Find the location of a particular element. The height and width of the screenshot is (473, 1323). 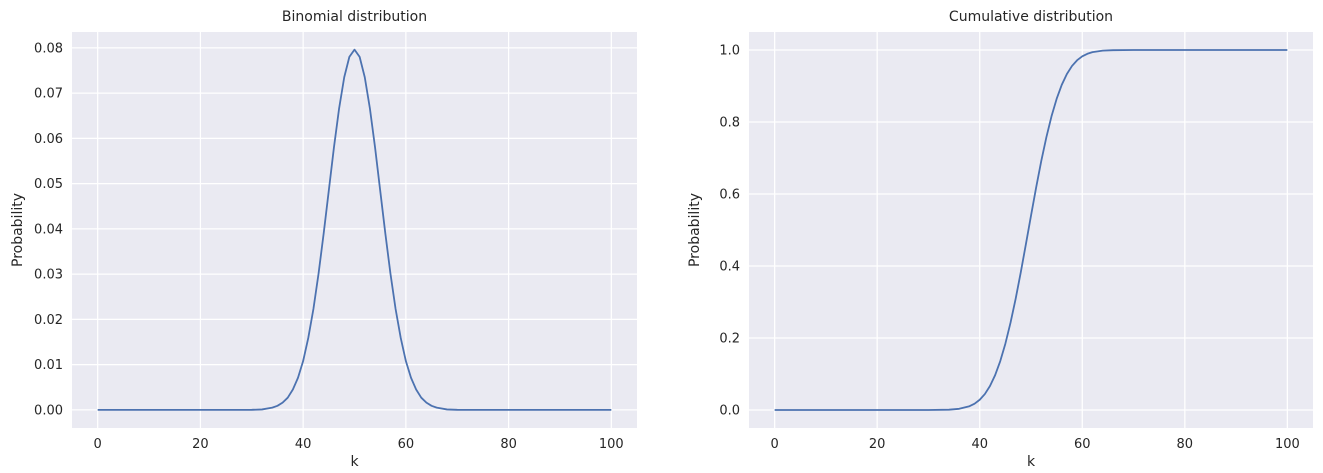

y-tick-label: 0.03 is located at coordinates (48, 275).